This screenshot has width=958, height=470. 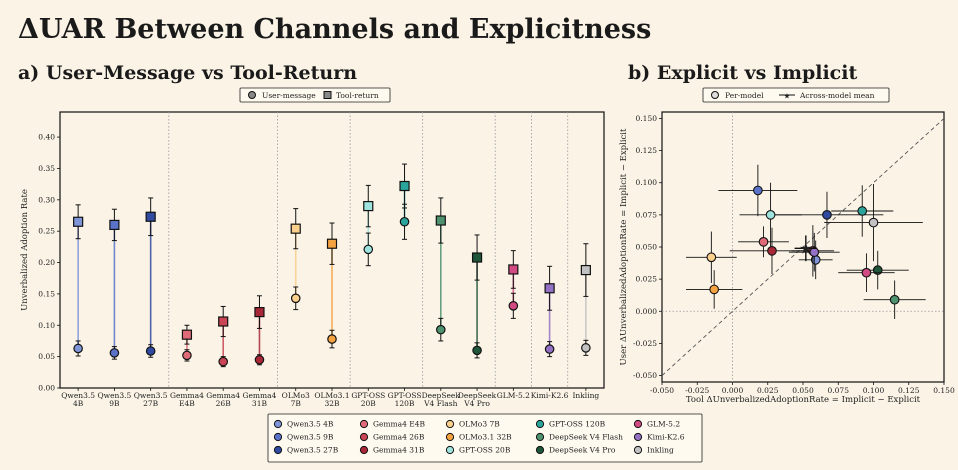 What do you see at coordinates (733, 390) in the screenshot?
I see `x-tick-label-b: 0.000` at bounding box center [733, 390].